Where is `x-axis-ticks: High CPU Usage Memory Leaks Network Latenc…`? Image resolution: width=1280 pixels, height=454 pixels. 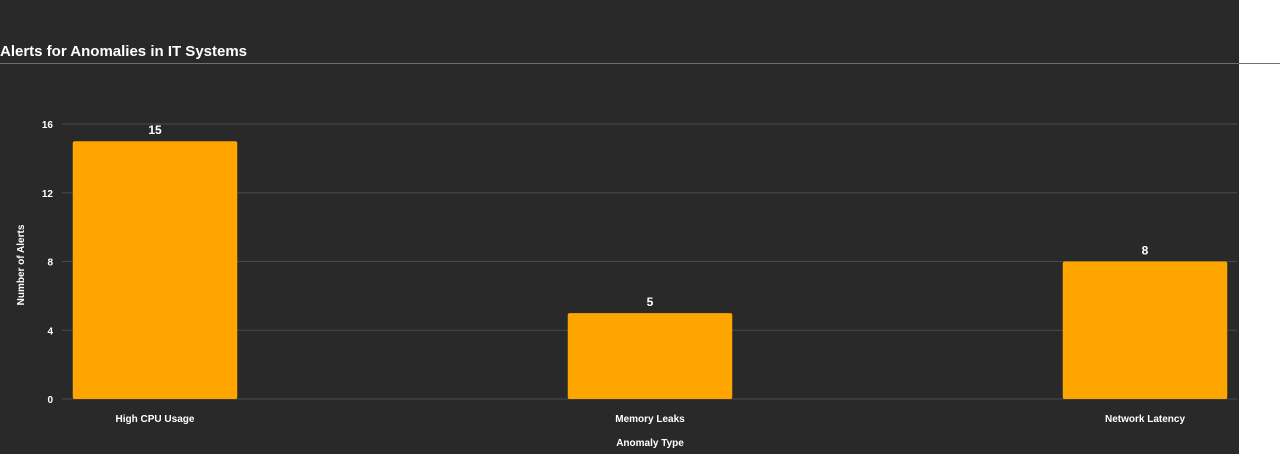
x-axis-ticks: High CPU Usage Memory Leaks Network Latenc… is located at coordinates (651, 419).